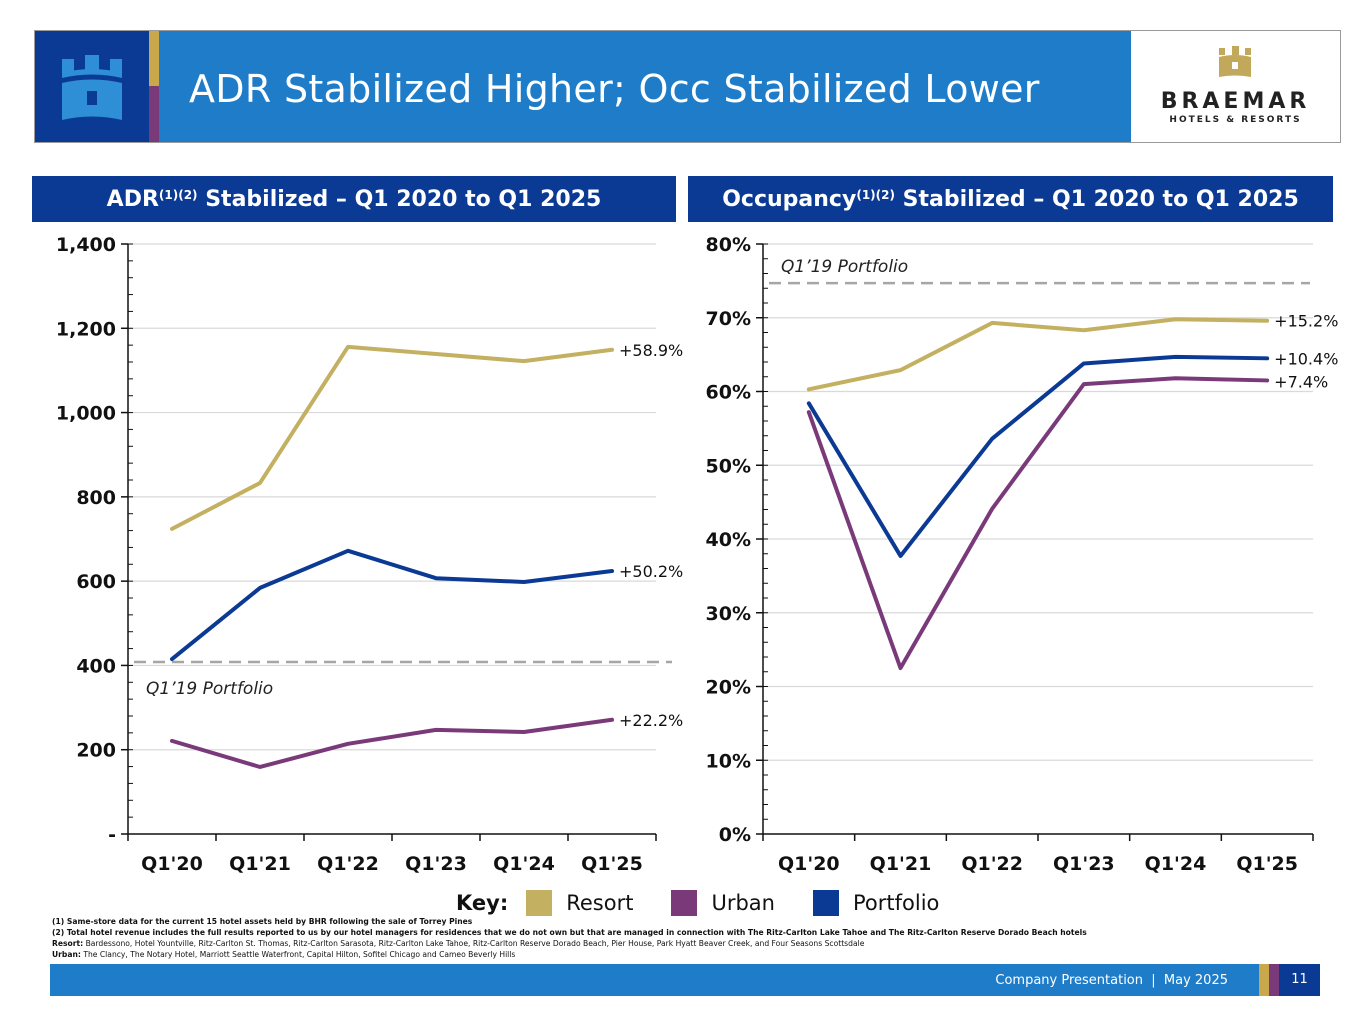 The image size is (1365, 1030). What do you see at coordinates (86, 329) in the screenshot?
I see `y-tick-label: 1,200` at bounding box center [86, 329].